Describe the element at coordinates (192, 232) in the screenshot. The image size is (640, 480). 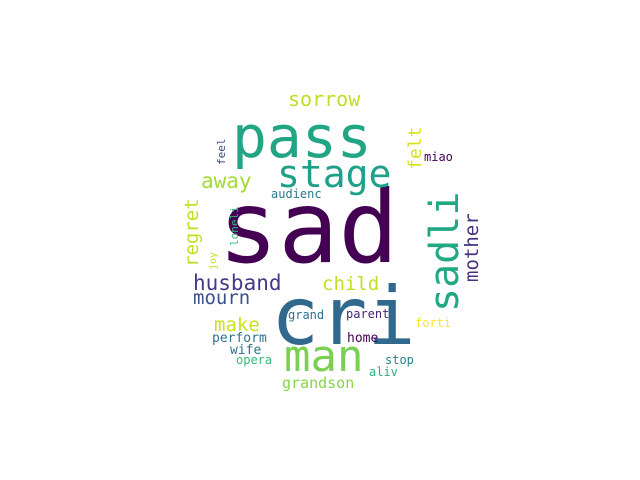
I see `word-regret: regret` at that location.